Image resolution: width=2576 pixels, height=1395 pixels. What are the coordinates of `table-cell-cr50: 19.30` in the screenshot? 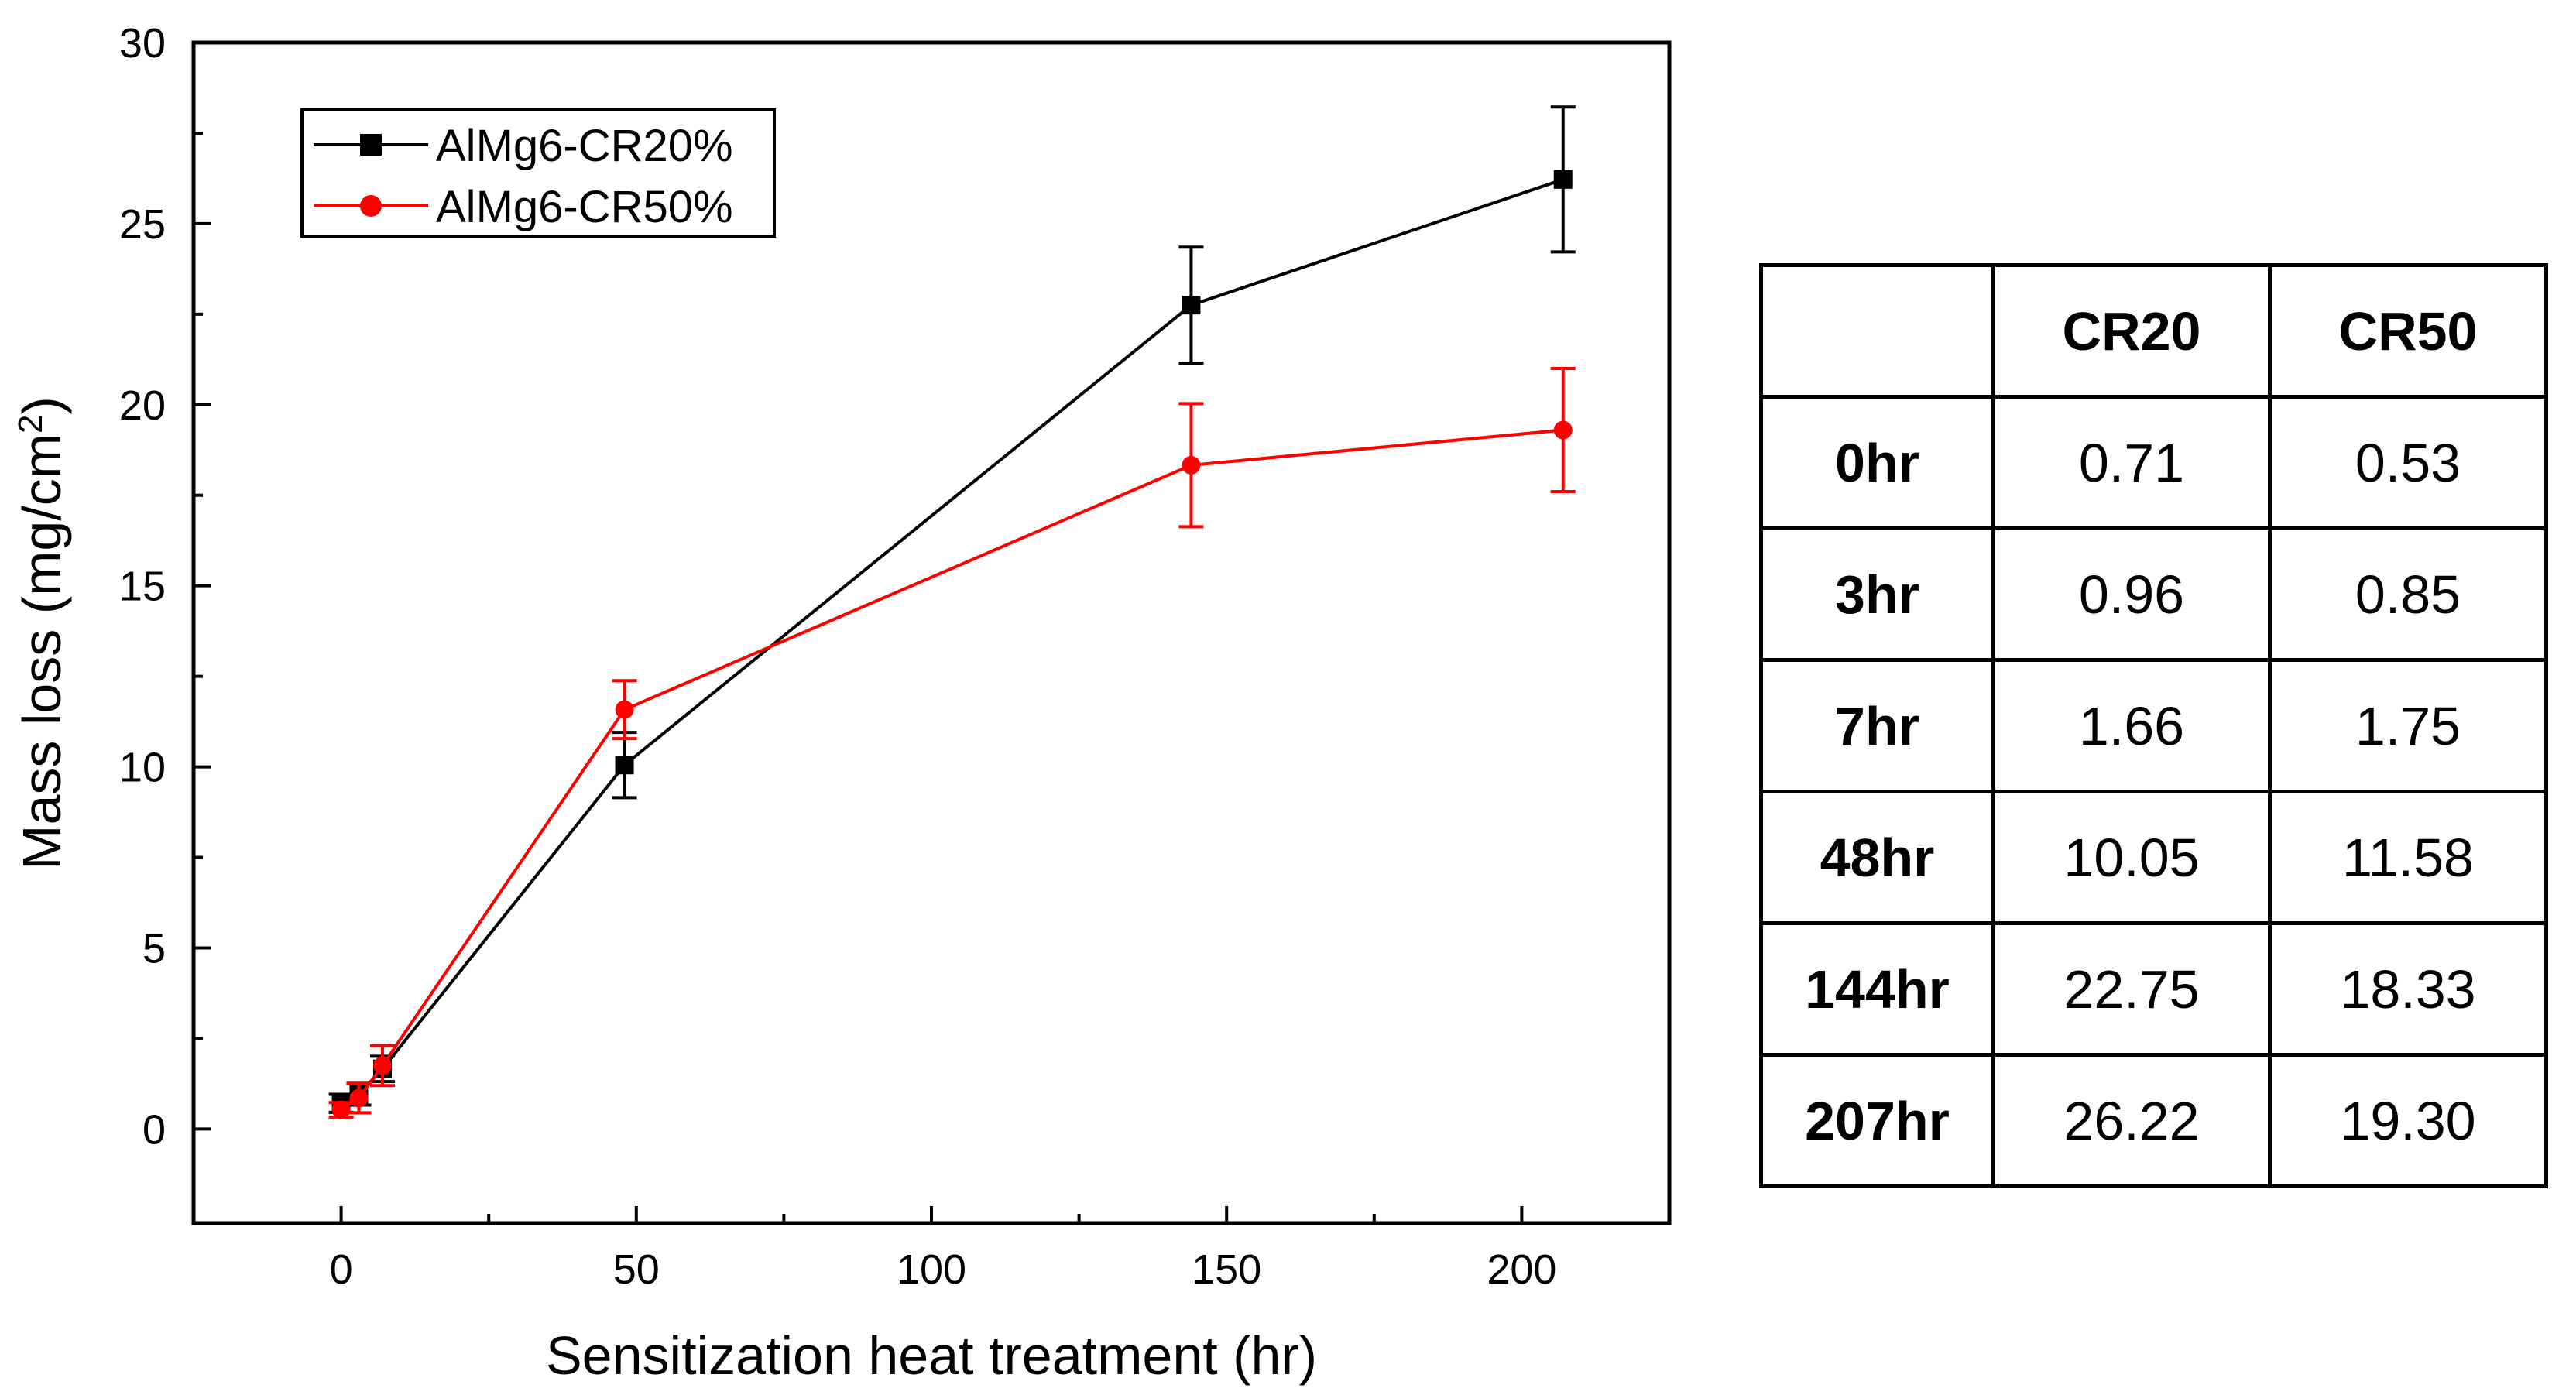 It's located at (2408, 1120).